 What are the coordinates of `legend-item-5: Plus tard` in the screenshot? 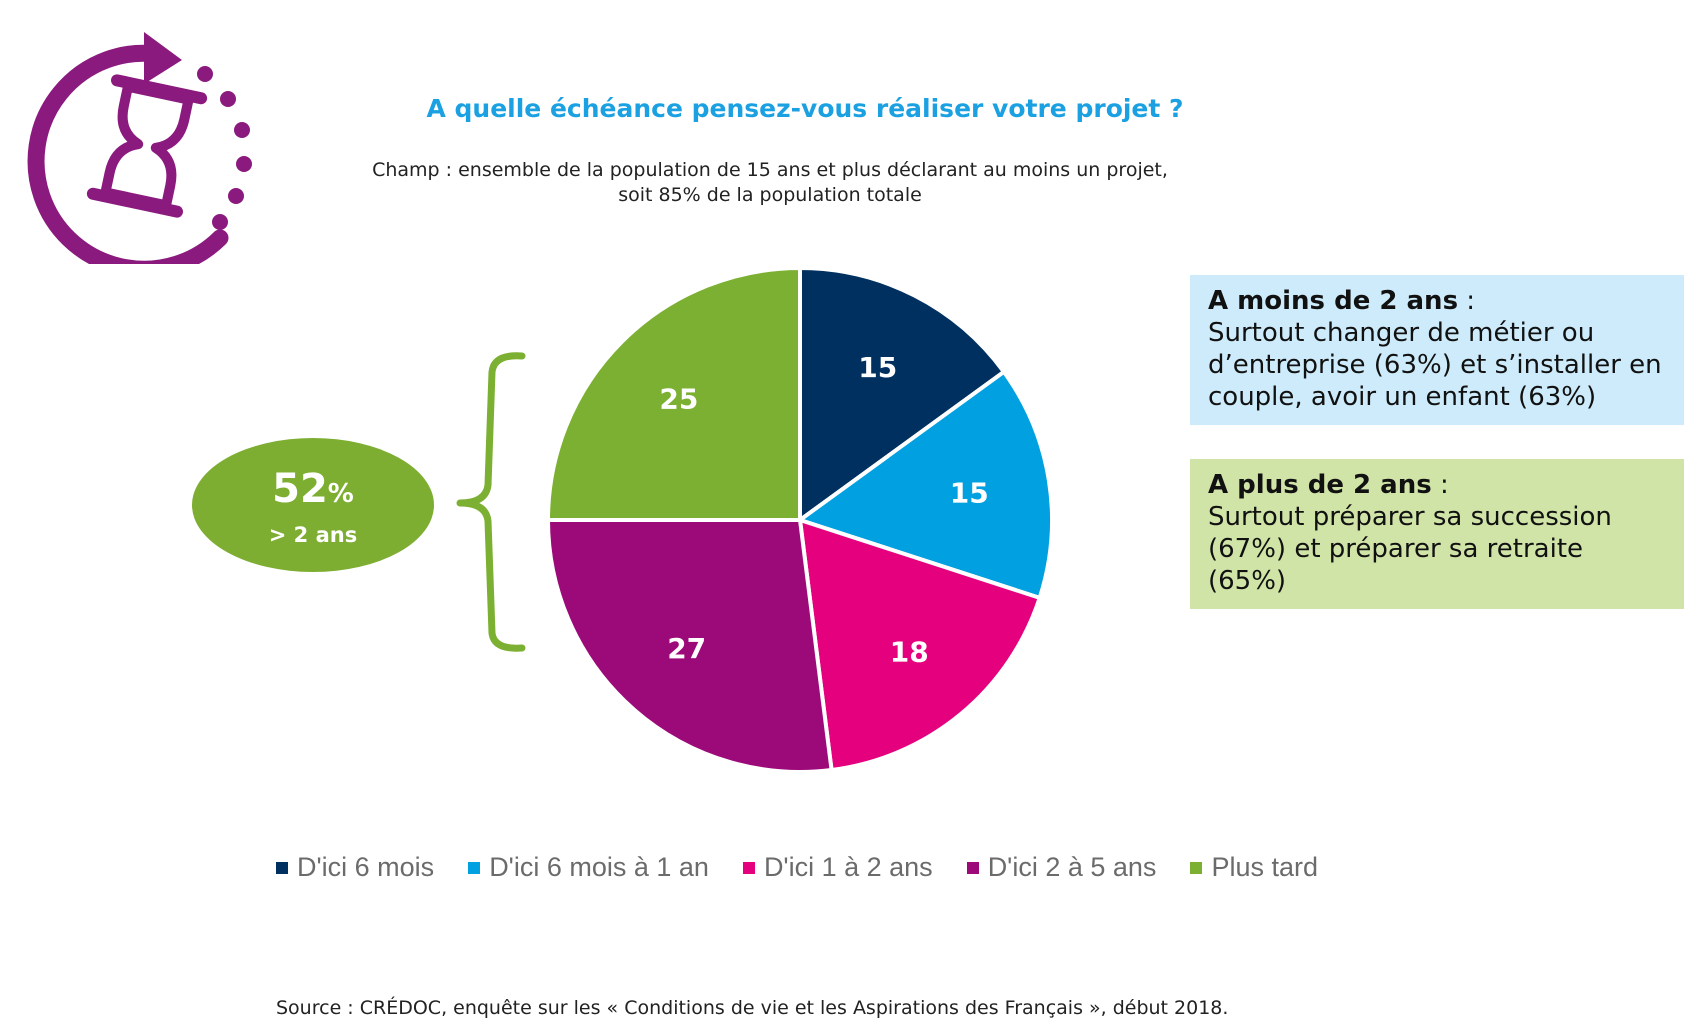 It's located at (1254, 867).